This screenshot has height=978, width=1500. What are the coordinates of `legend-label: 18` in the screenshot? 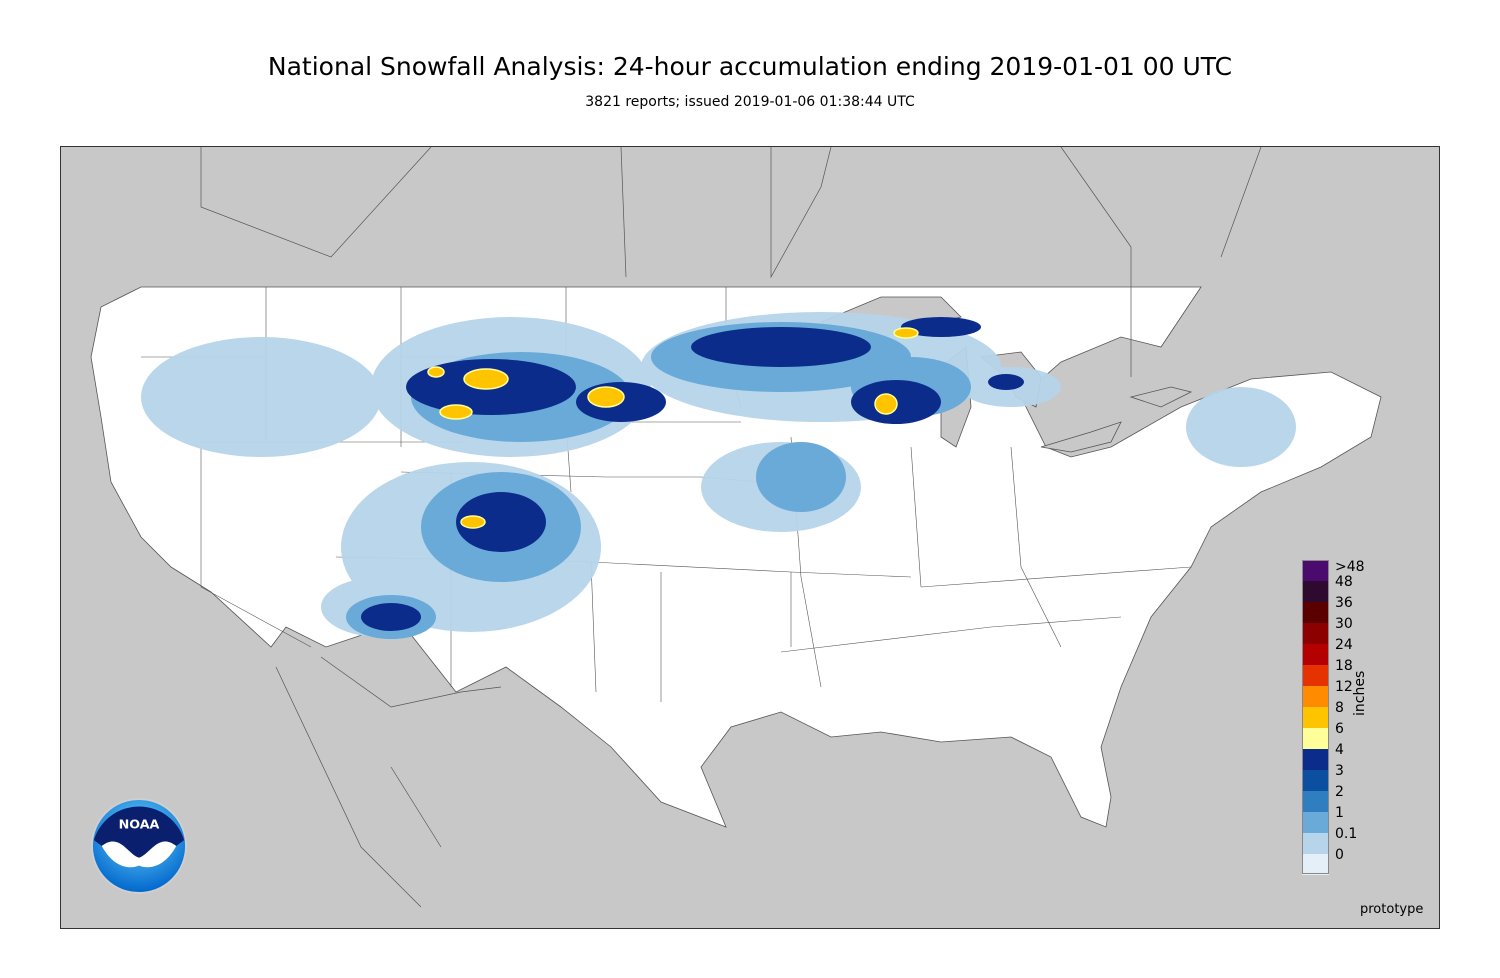 It's located at (1344, 666).